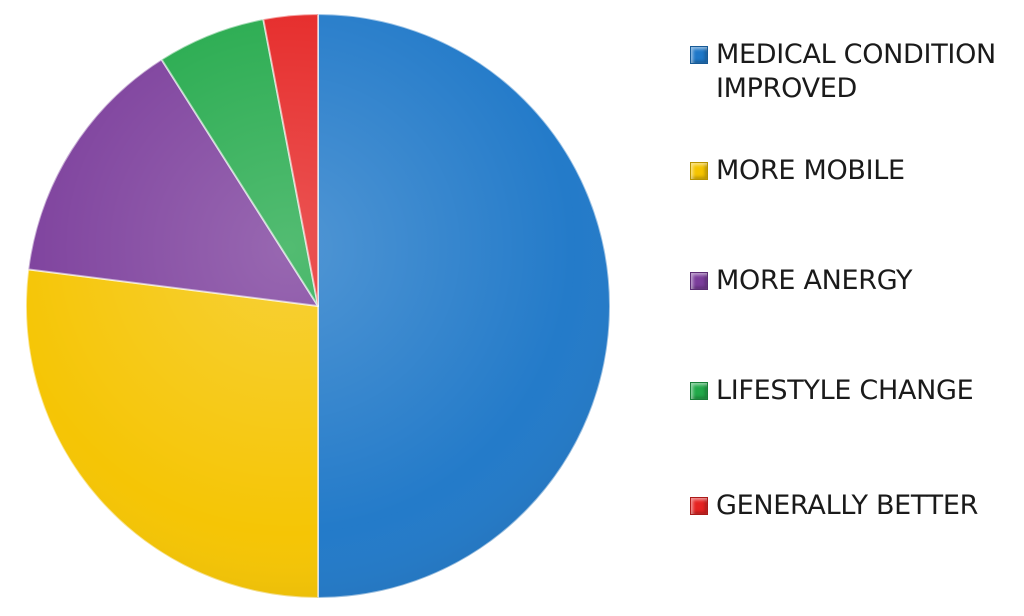 This screenshot has width=1024, height=616. I want to click on yellow-square-icon, so click(699, 171).